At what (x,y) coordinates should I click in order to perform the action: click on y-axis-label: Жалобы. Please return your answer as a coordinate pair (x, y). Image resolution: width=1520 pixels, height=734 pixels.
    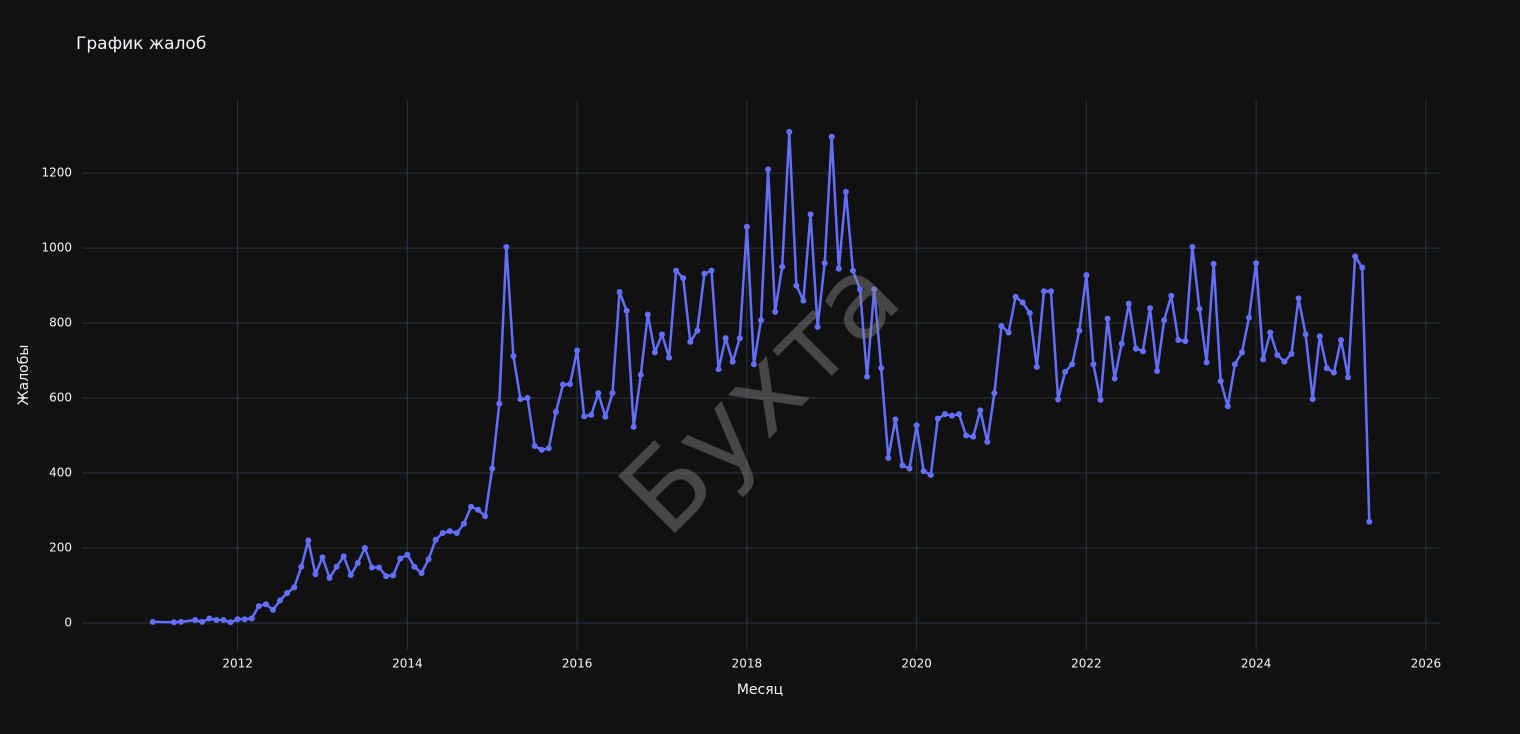
    Looking at the image, I should click on (24, 375).